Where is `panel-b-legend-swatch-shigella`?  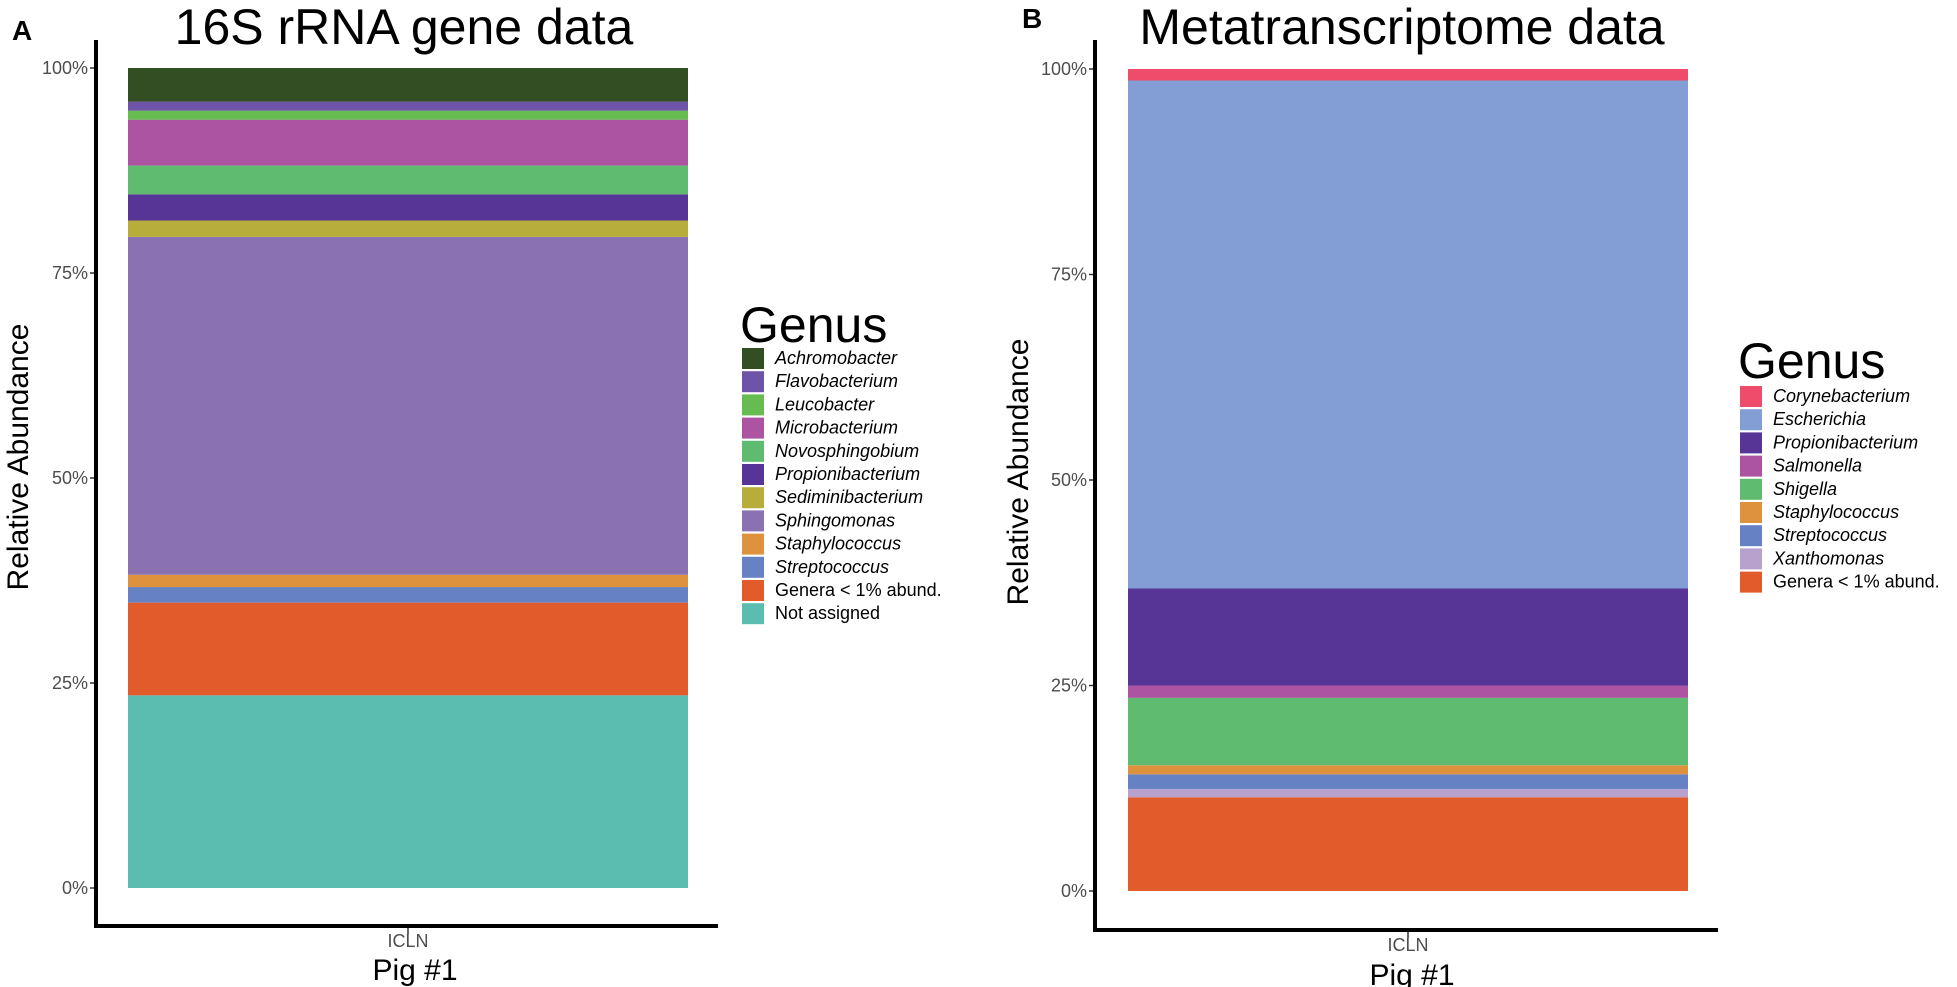 panel-b-legend-swatch-shigella is located at coordinates (1751, 489).